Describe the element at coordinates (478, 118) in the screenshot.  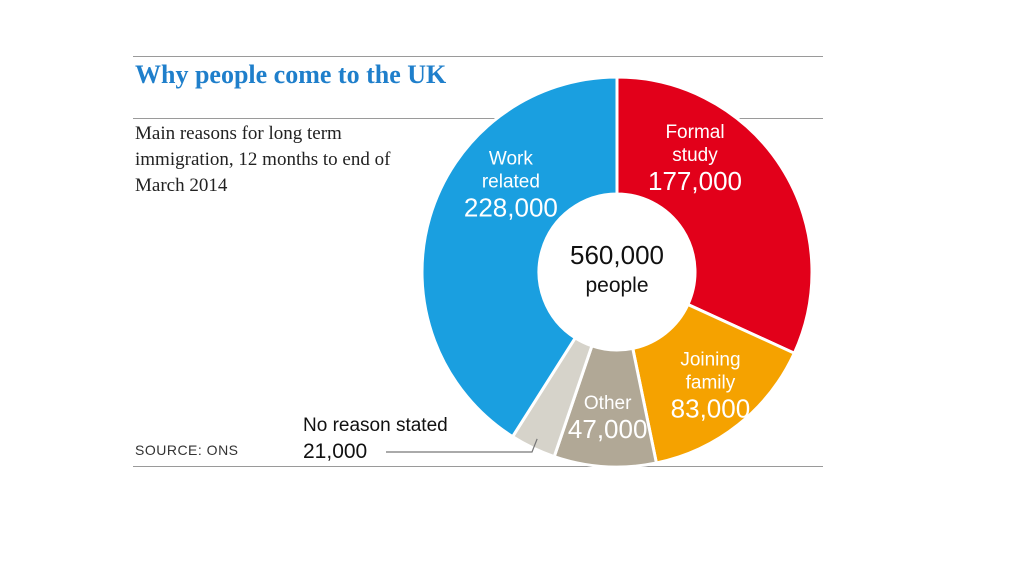
I see `title-rule` at that location.